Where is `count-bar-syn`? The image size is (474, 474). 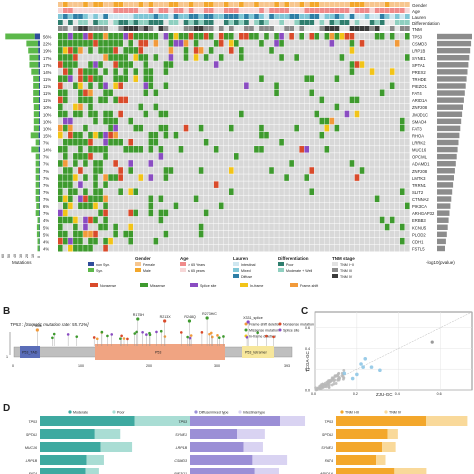 count-bar-syn is located at coordinates (36, 100).